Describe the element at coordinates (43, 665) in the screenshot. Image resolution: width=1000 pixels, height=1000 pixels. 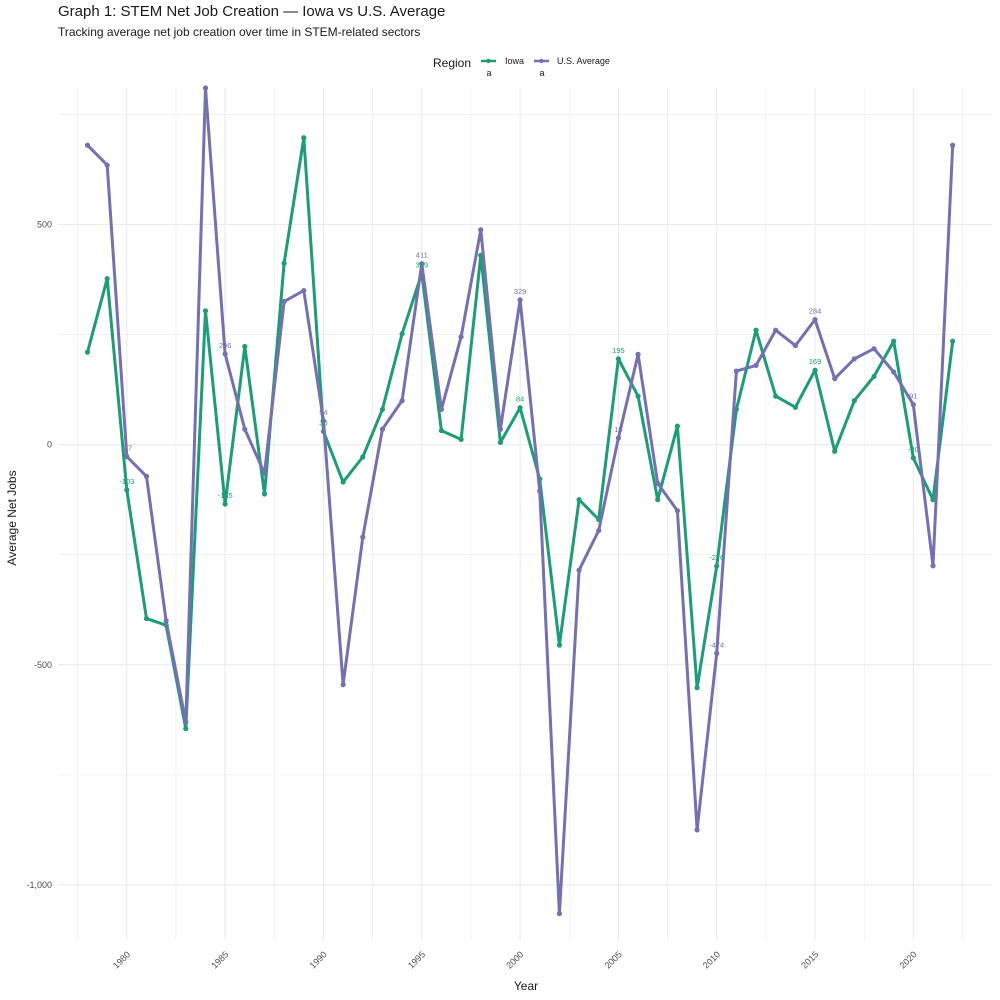
I see `y-tick-label: -500` at that location.